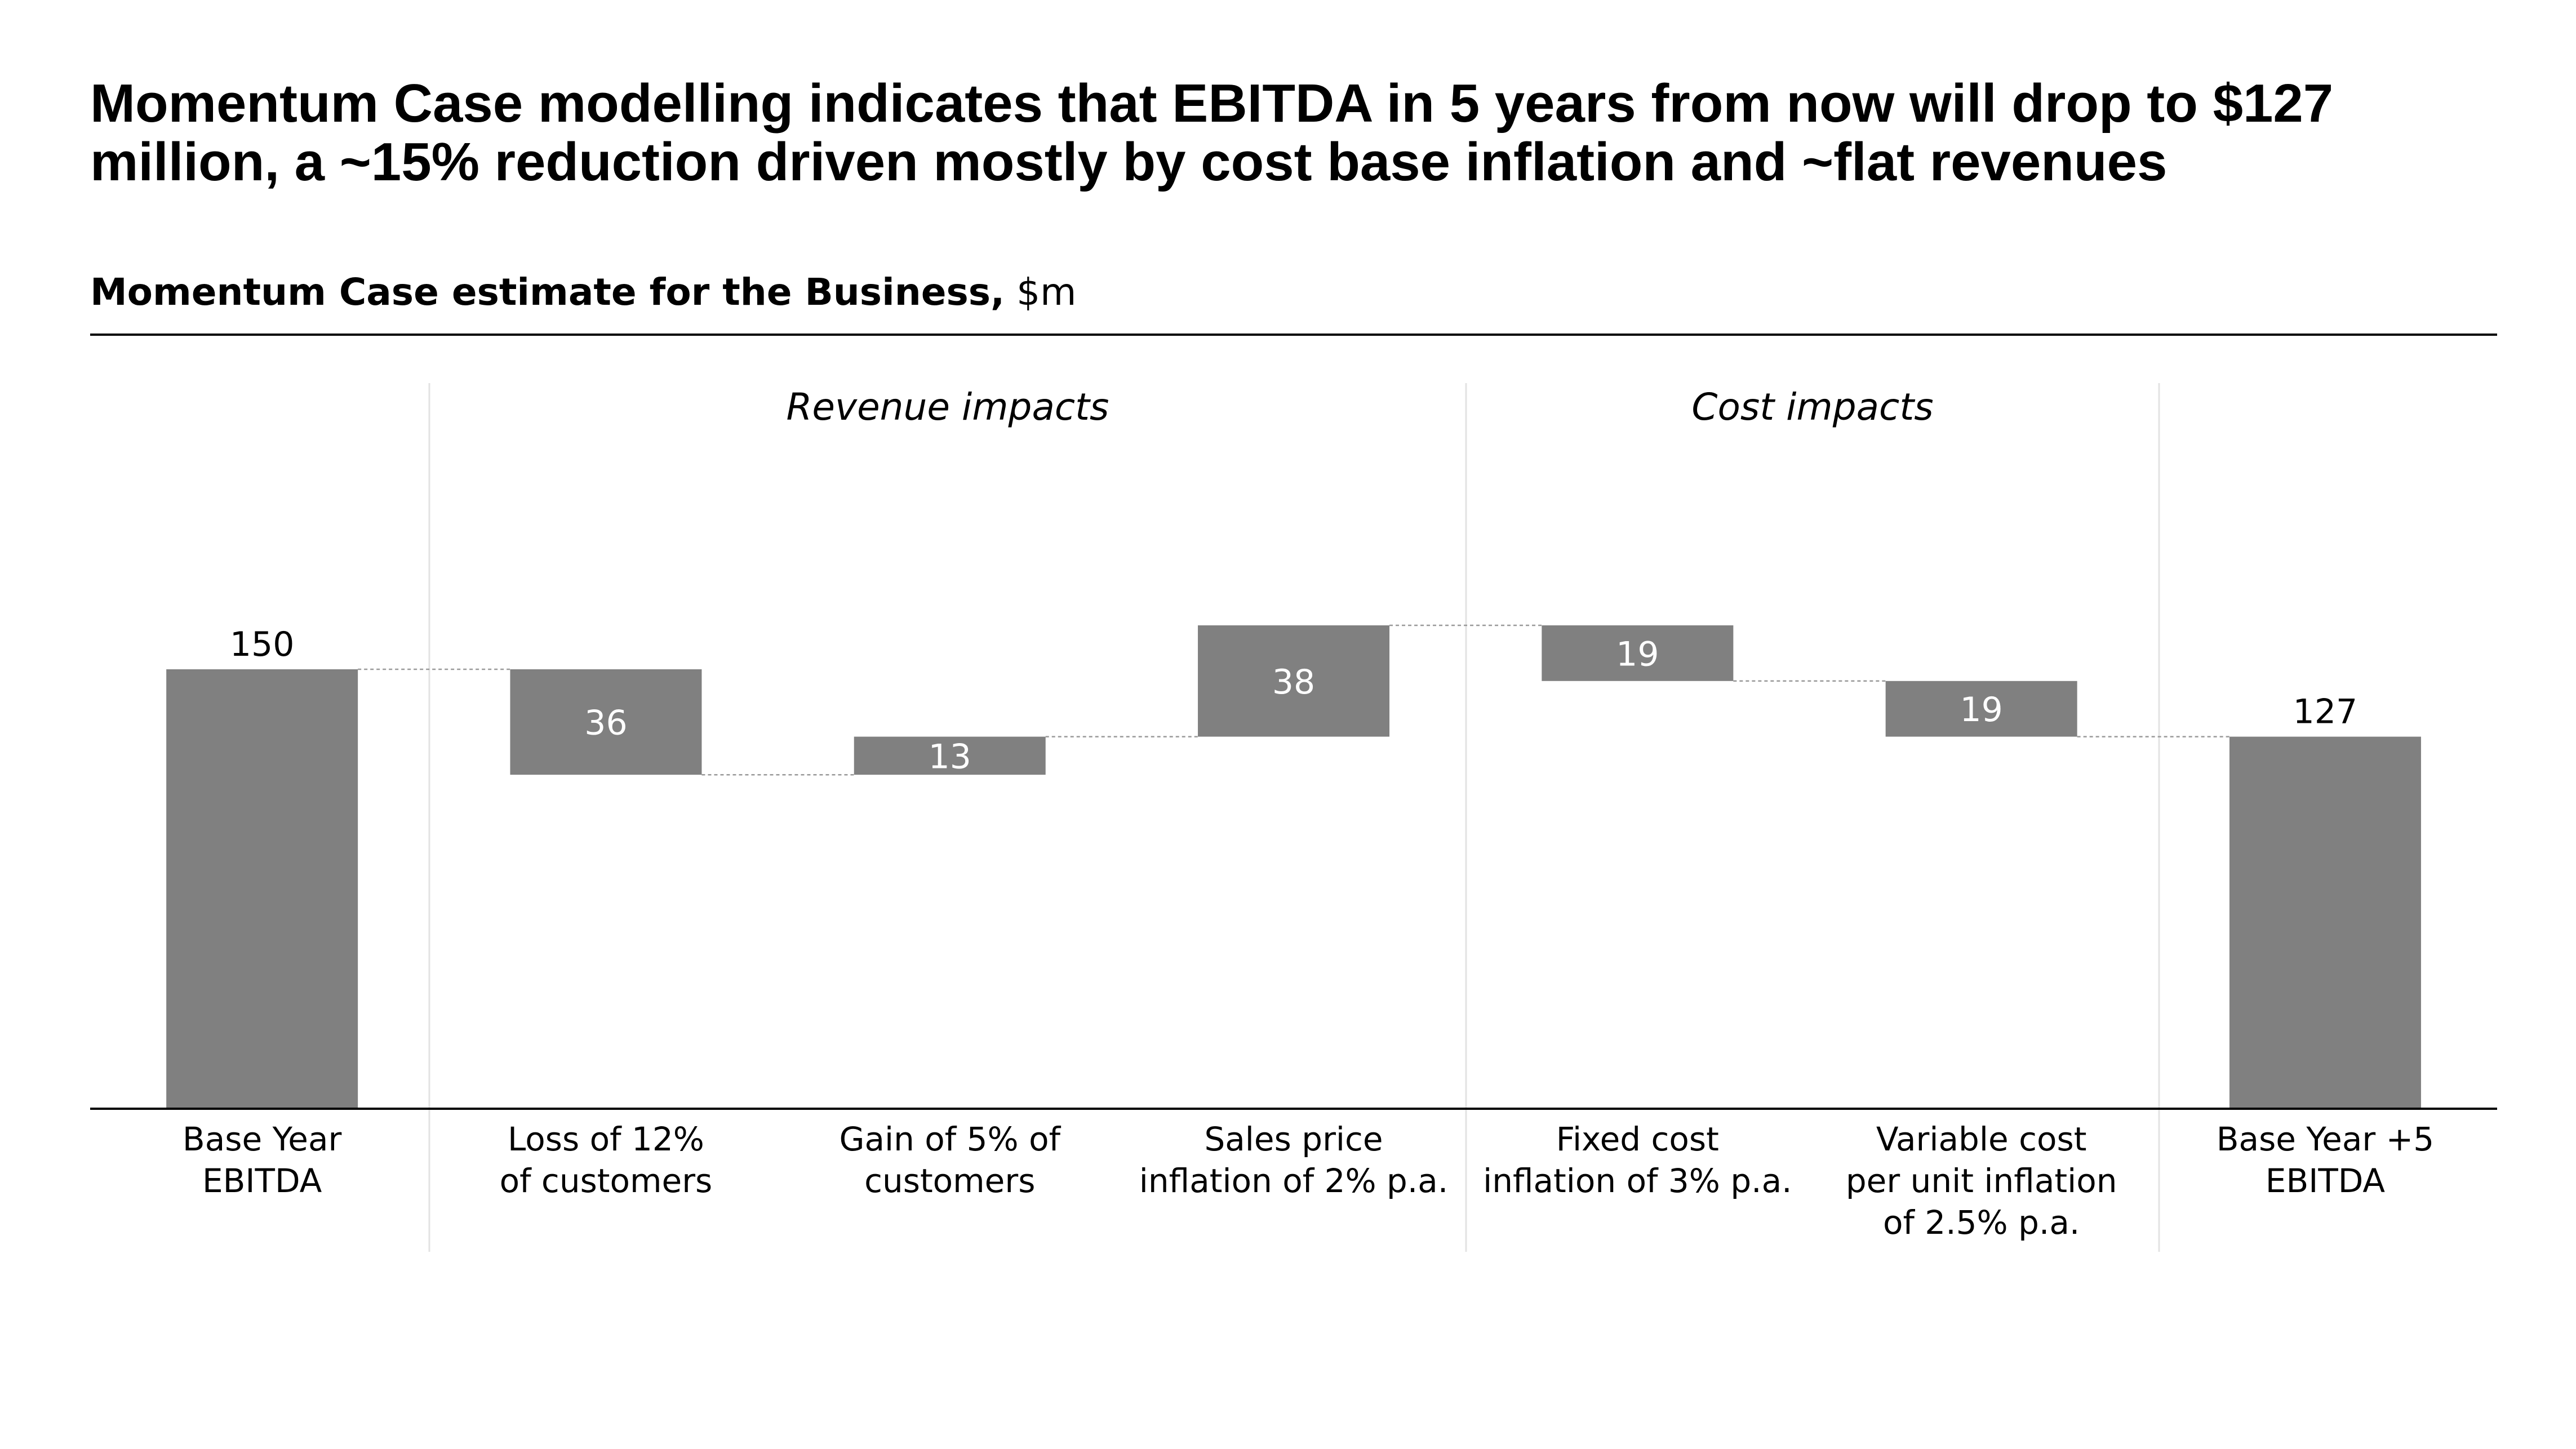  What do you see at coordinates (2325, 712) in the screenshot?
I see `data-label: 127` at bounding box center [2325, 712].